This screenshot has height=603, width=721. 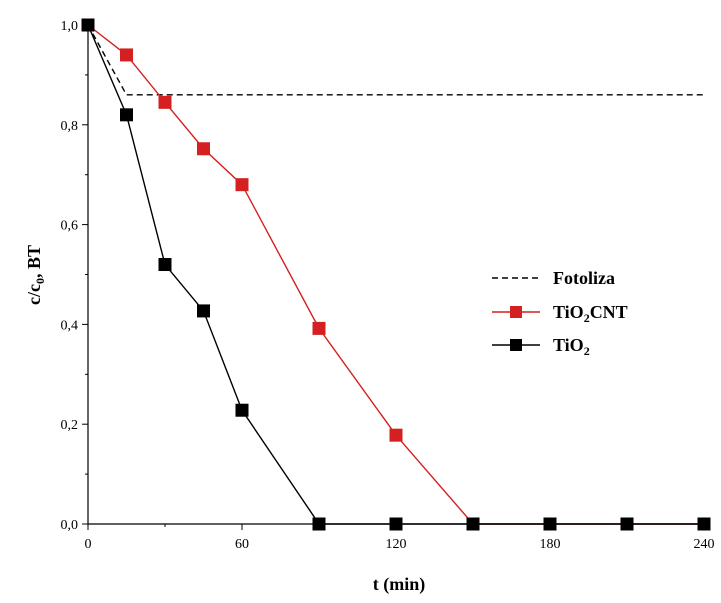 I want to click on y-tick-label: 1,0, so click(x=70, y=26).